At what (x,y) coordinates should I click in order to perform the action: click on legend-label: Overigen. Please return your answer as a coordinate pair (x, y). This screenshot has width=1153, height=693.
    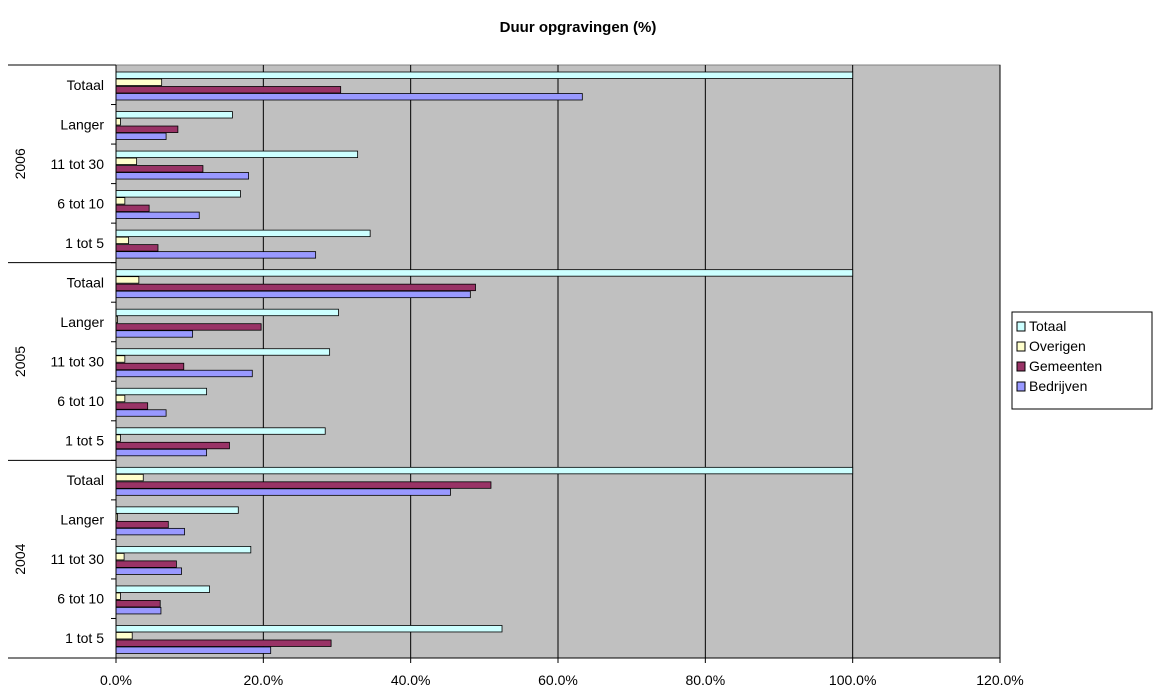
    Looking at the image, I should click on (1057, 346).